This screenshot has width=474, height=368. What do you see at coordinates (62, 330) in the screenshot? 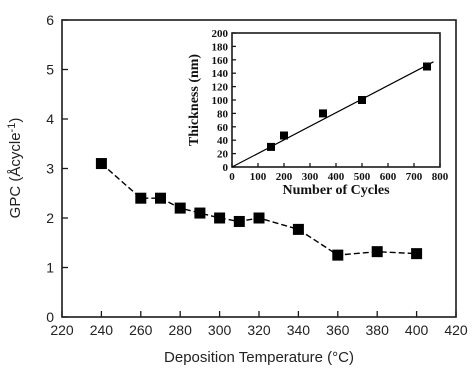
I see `main-x-tick-label: 220` at bounding box center [62, 330].